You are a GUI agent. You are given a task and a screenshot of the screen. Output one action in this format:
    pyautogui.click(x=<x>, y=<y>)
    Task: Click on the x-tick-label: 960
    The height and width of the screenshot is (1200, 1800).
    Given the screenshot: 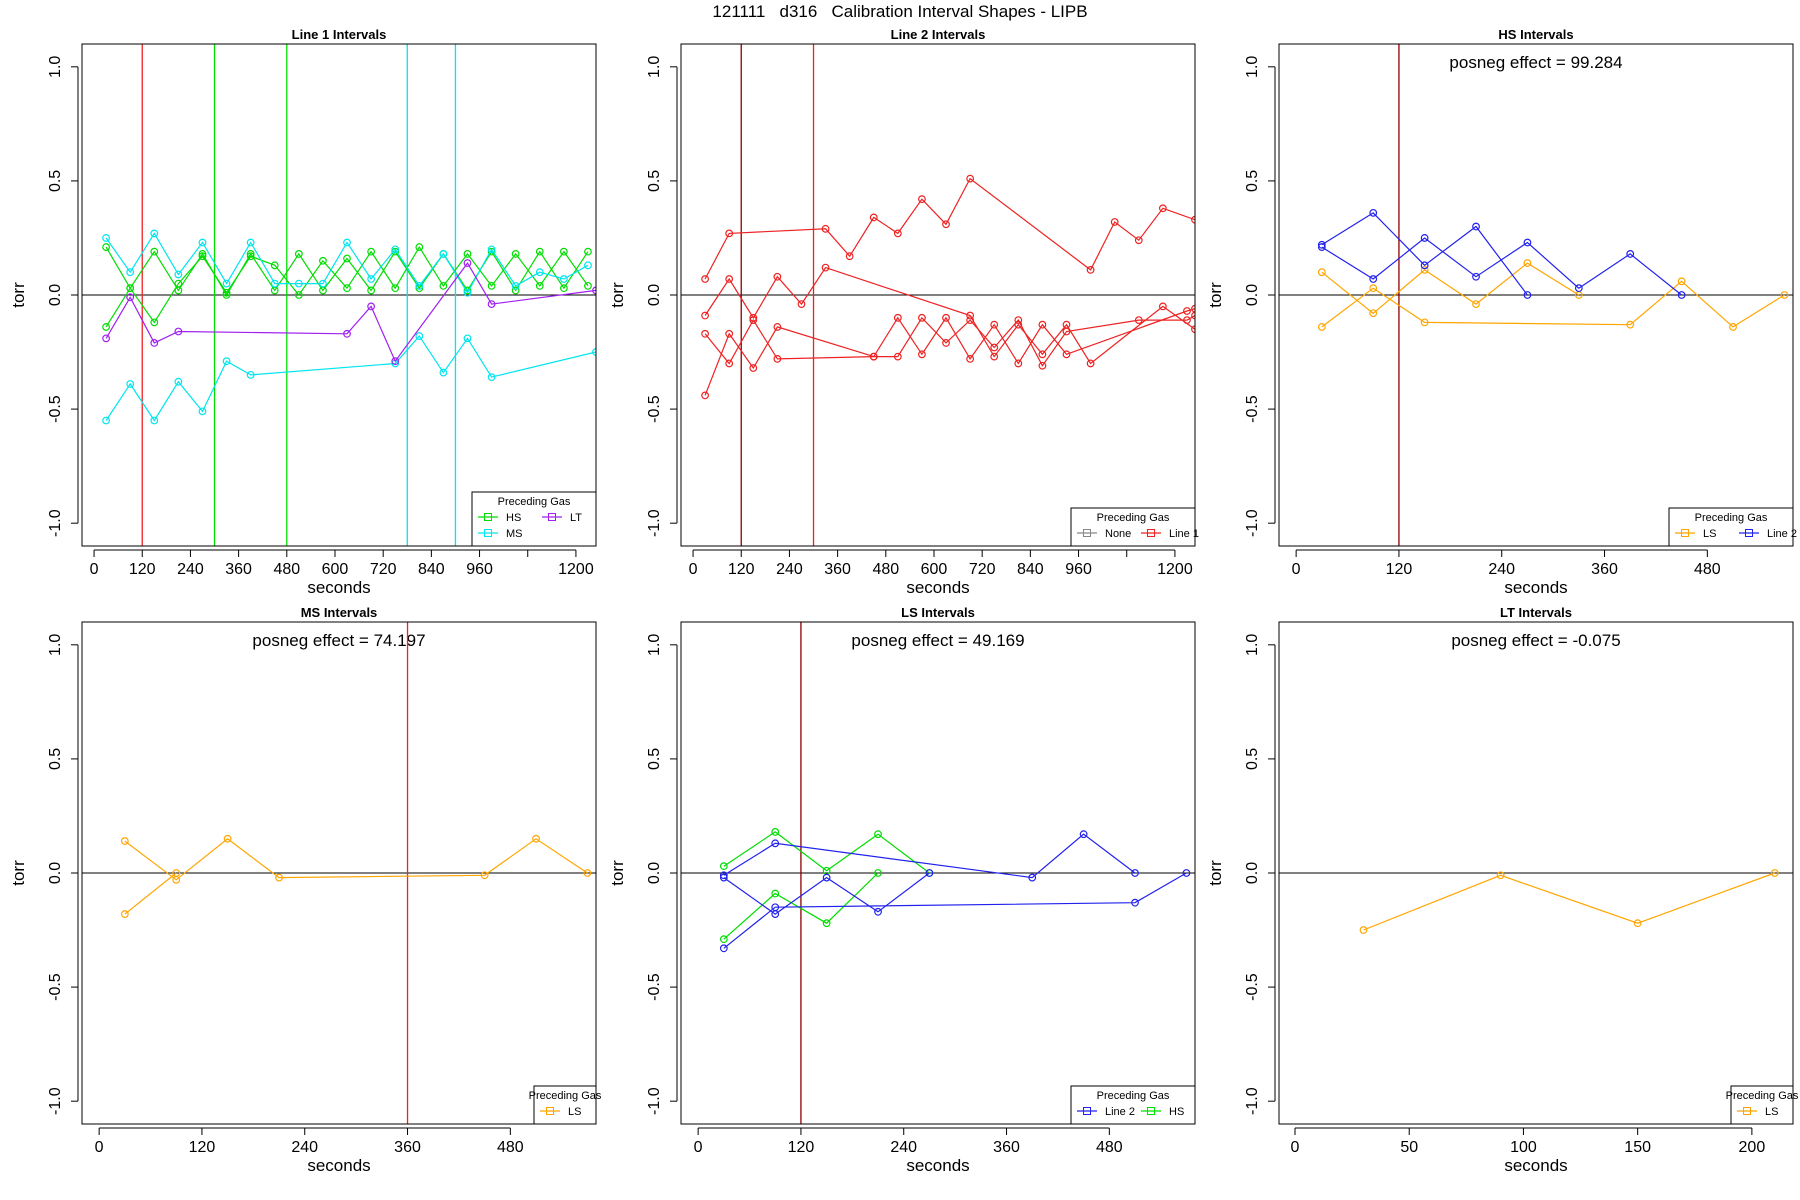 What is the action you would take?
    pyautogui.click(x=1078, y=569)
    